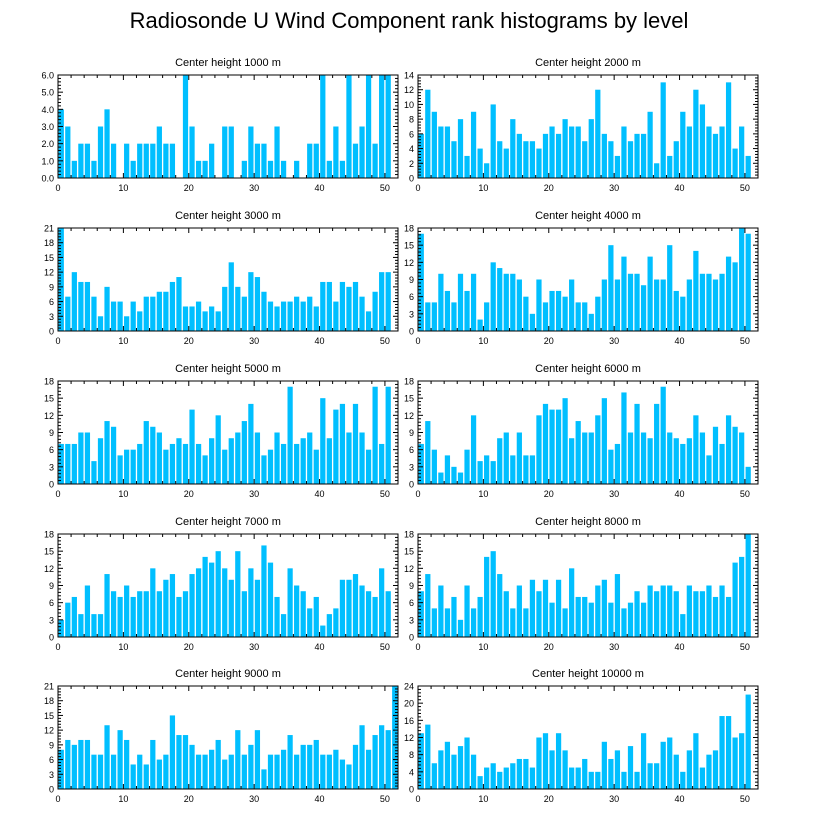  What do you see at coordinates (411, 149) in the screenshot?
I see `y-tick-label: 4` at bounding box center [411, 149].